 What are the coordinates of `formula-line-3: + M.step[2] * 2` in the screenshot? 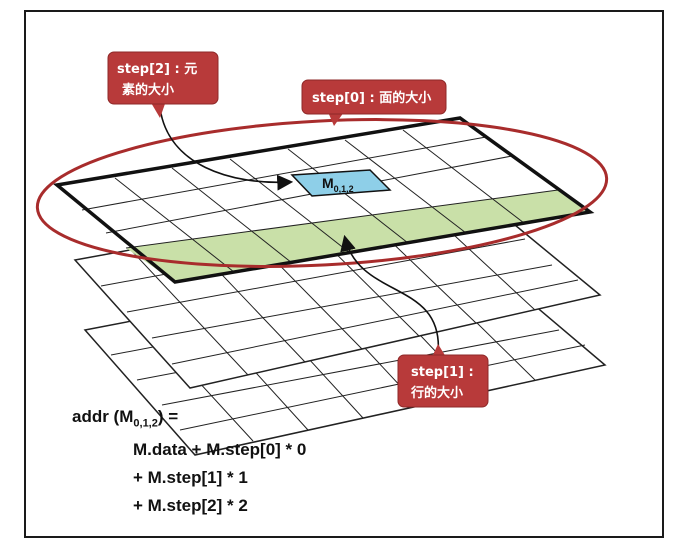 It's located at (190, 505).